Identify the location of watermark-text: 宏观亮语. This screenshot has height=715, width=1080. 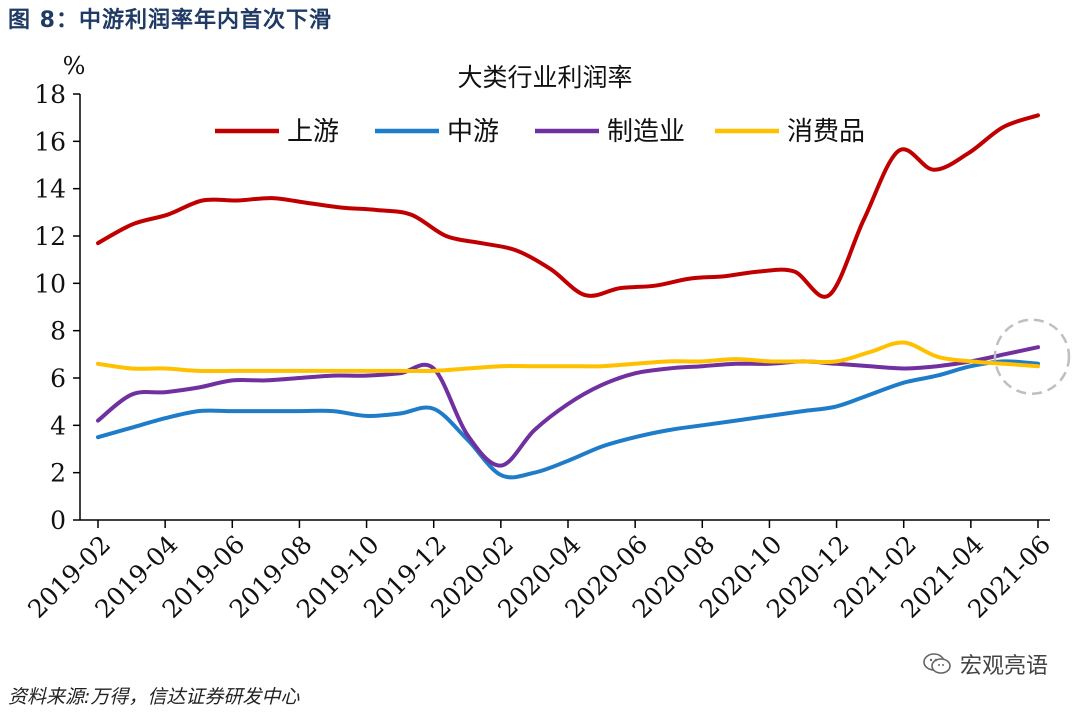
(1003, 666).